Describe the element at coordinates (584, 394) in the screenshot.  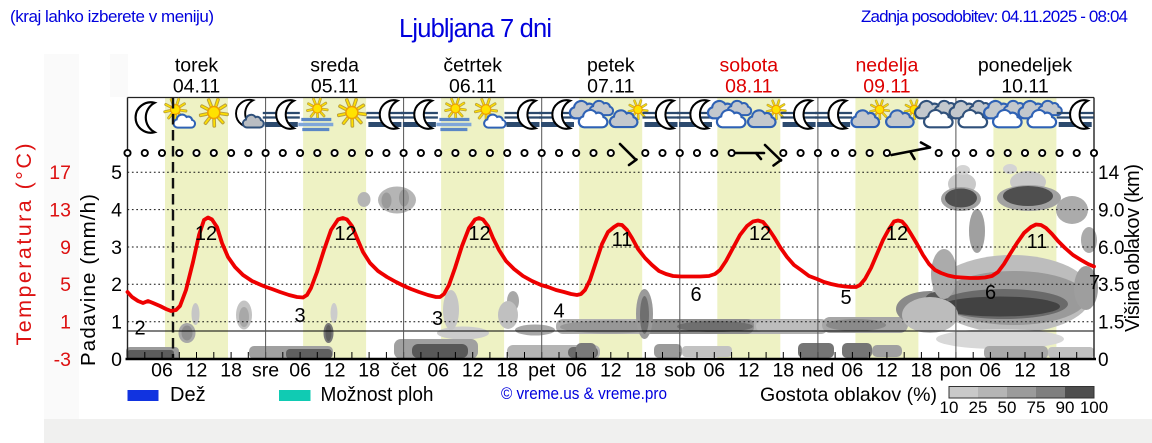
I see `svg-text: © vreme.us & vreme.pro` at that location.